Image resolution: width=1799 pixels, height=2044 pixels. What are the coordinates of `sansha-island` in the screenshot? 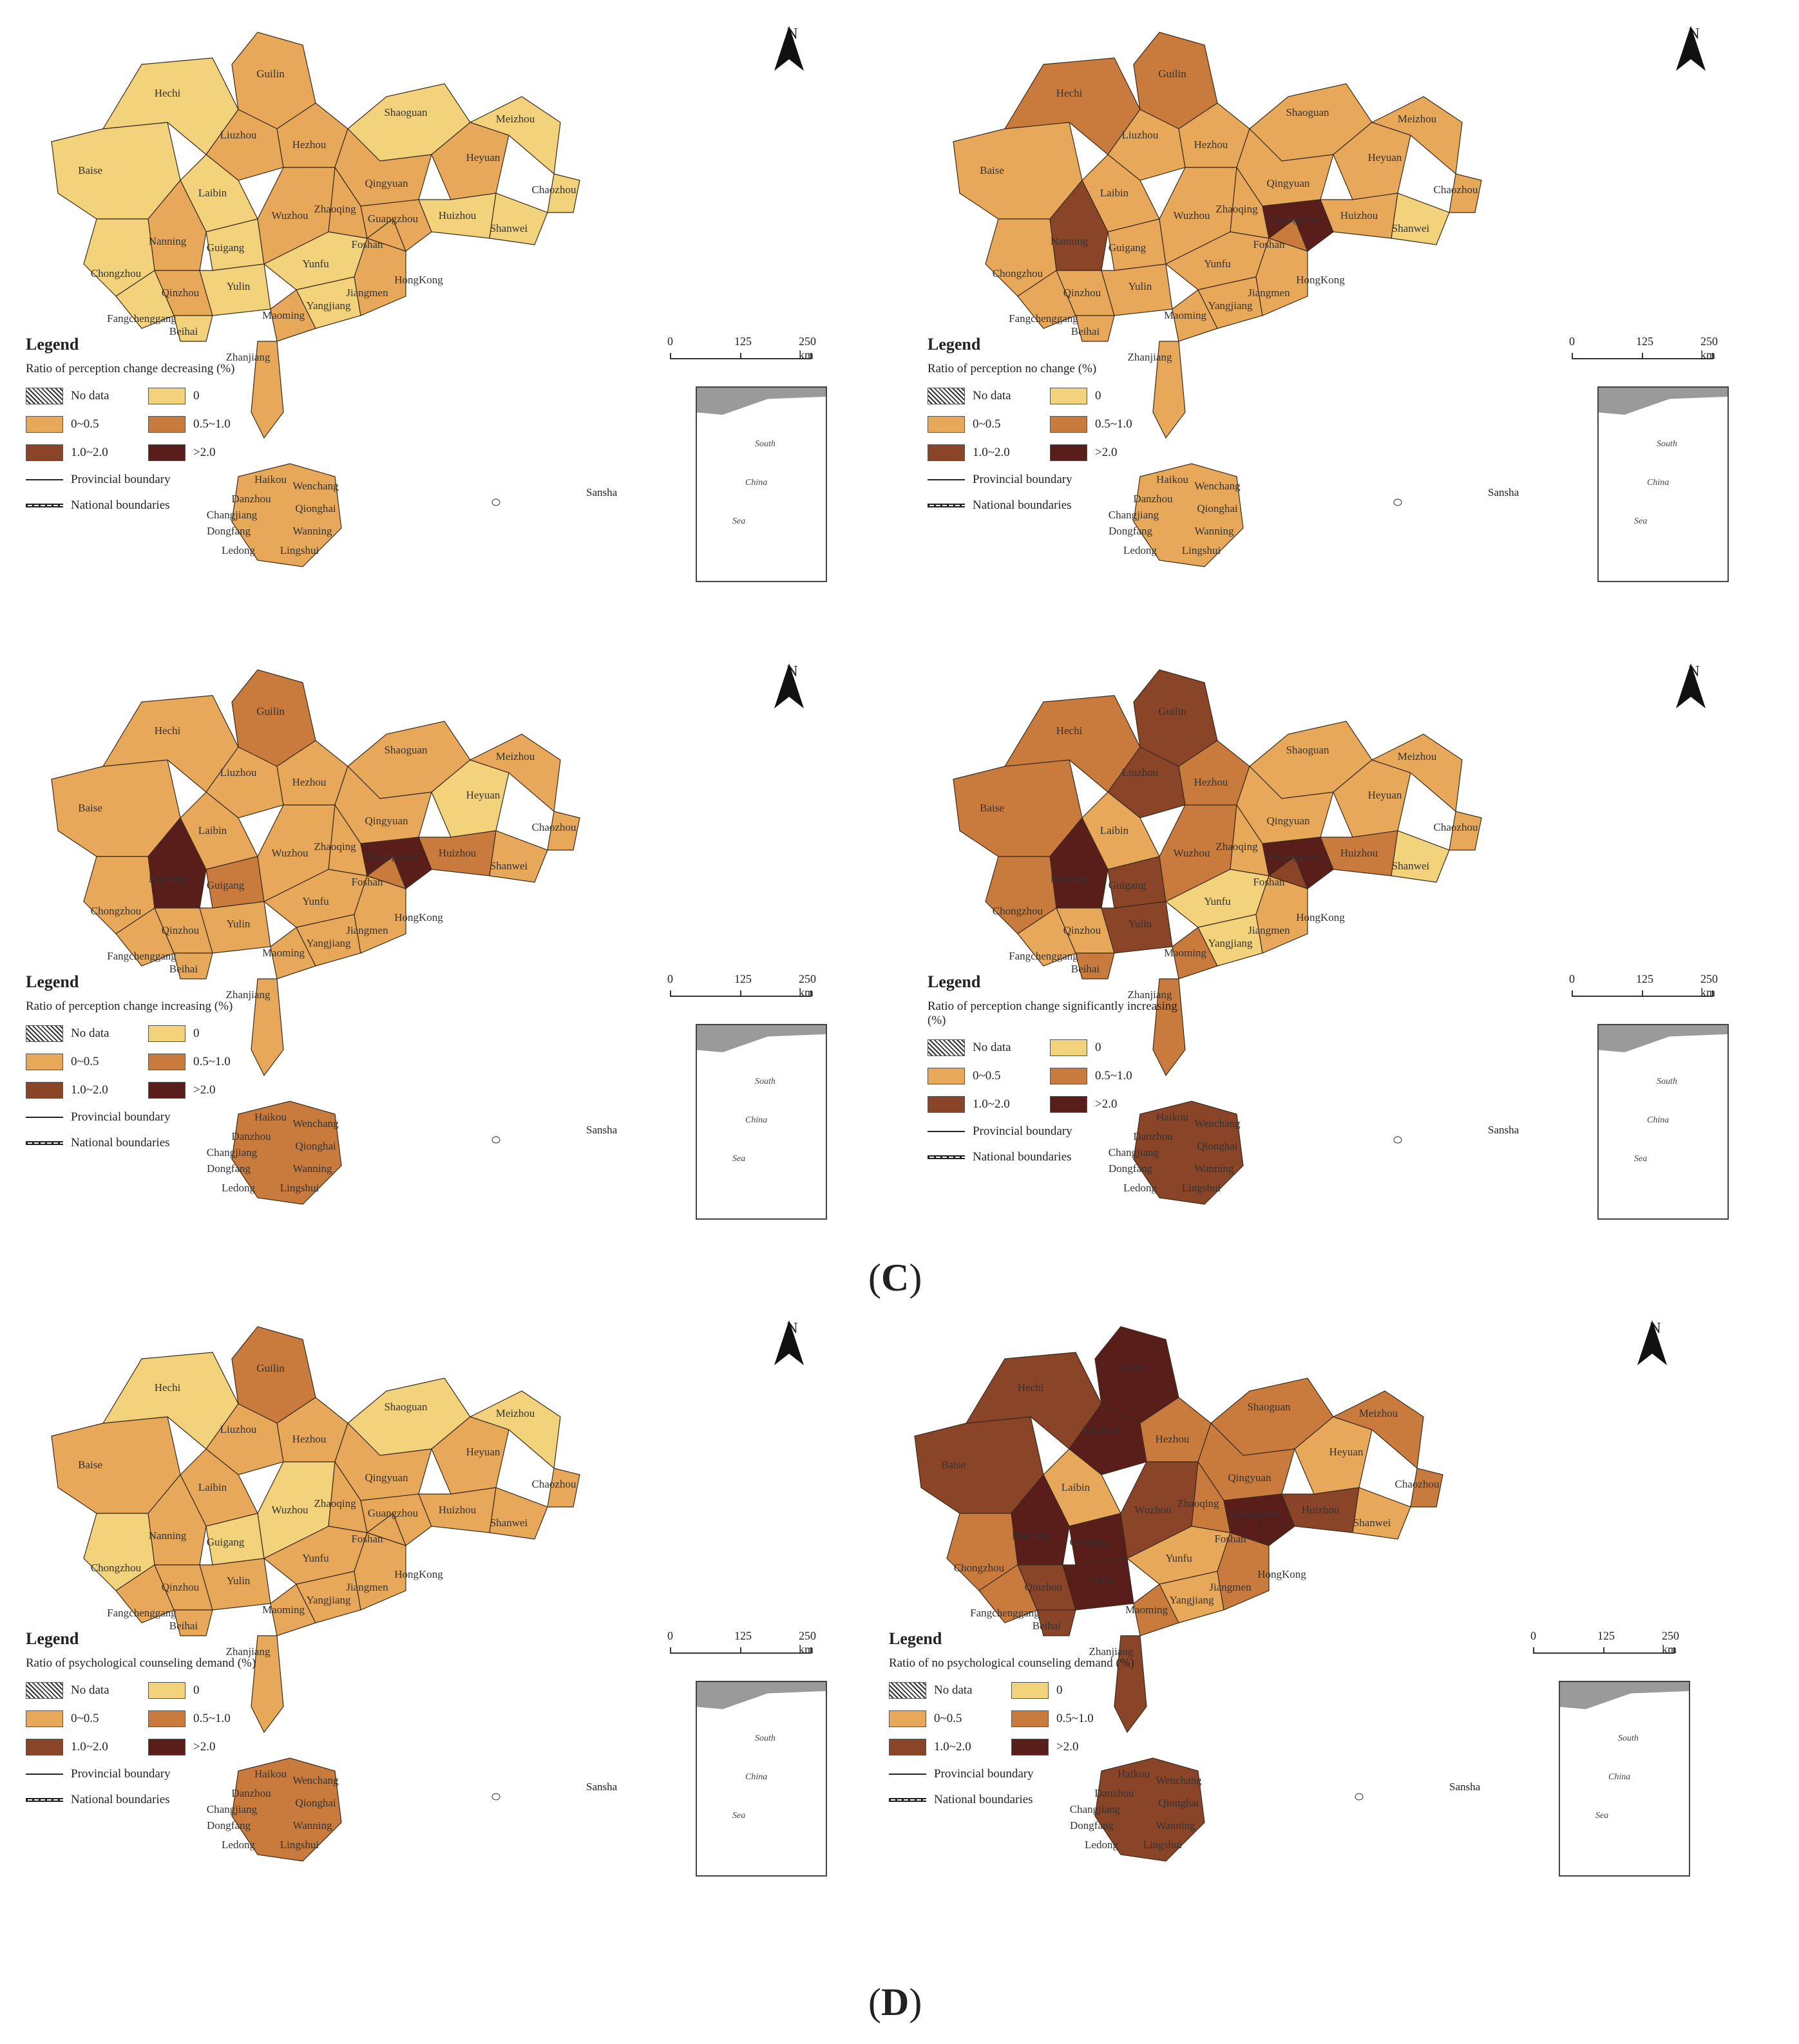 It's located at (1360, 1797).